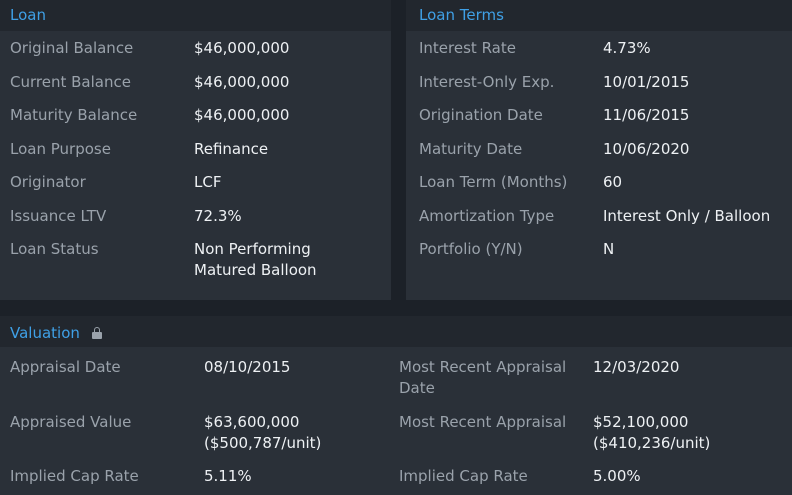 This screenshot has height=495, width=792. What do you see at coordinates (461, 15) in the screenshot?
I see `loan-terms-panel-title: Loan Terms` at bounding box center [461, 15].